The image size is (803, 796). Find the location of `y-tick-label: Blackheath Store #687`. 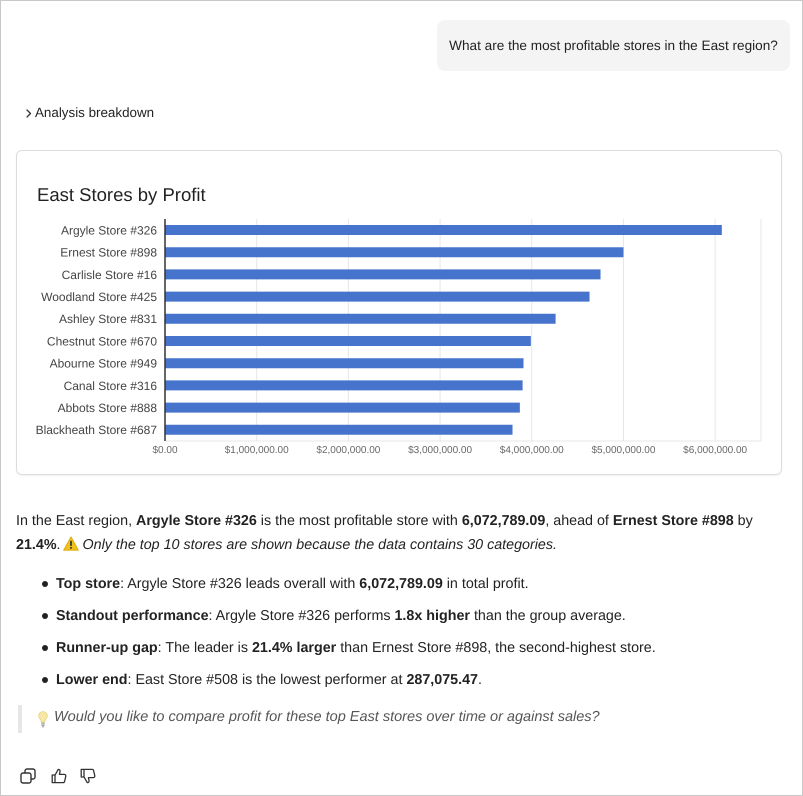

y-tick-label: Blackheath Store #687 is located at coordinates (97, 430).